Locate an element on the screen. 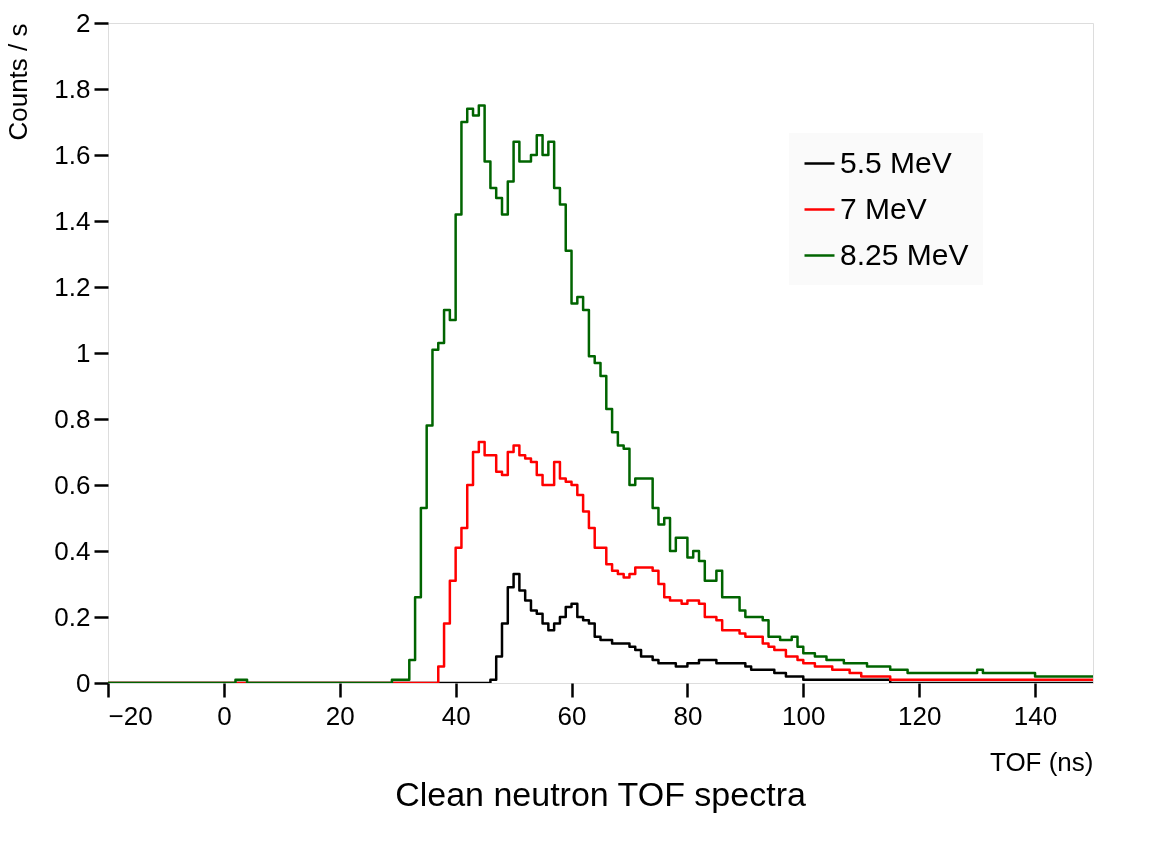 The image size is (1171, 850). legend-label: 7 MeV is located at coordinates (883, 208).